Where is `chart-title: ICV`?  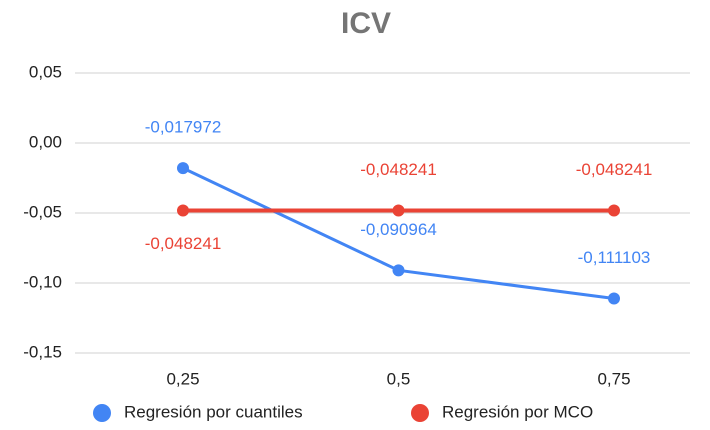
chart-title: ICV is located at coordinates (366, 23).